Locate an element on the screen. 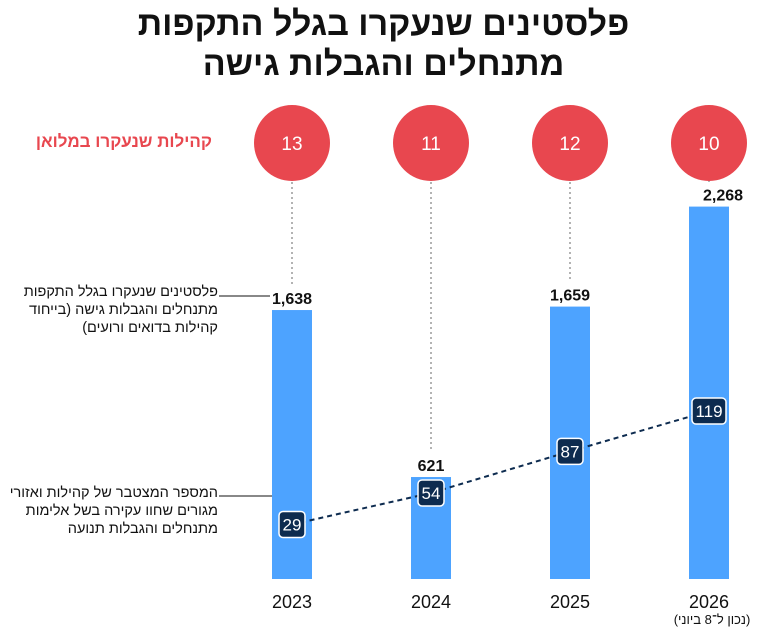  circle-label-2023: 13 is located at coordinates (291, 144).